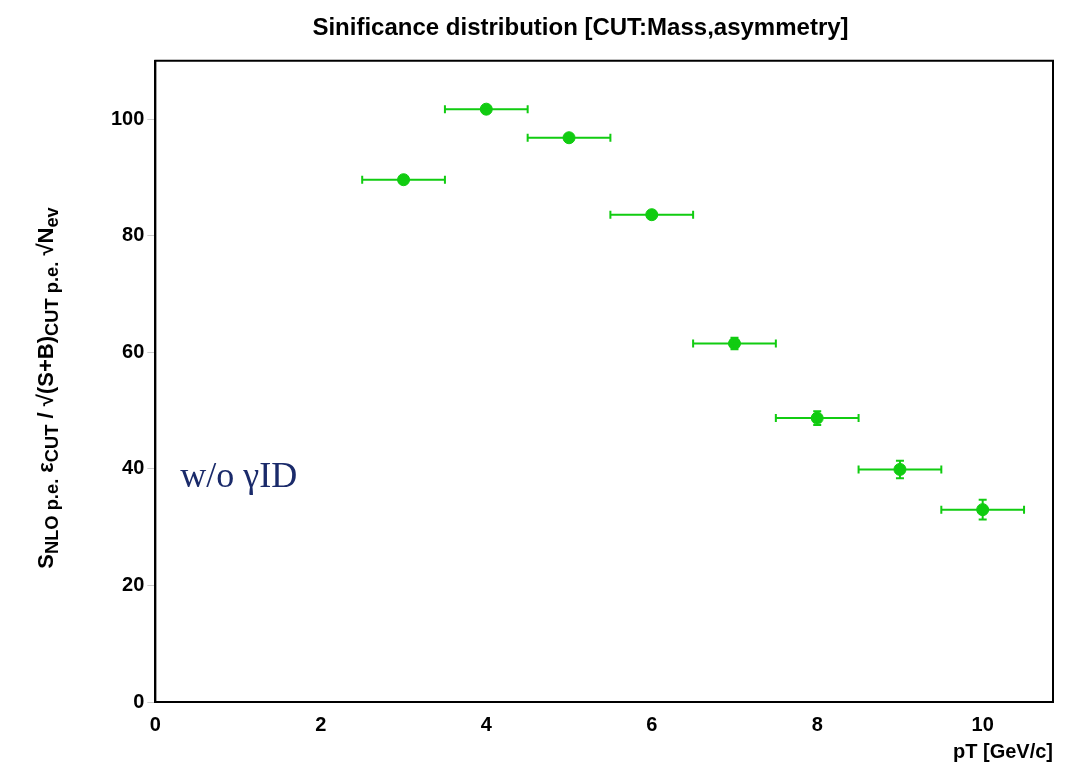 The height and width of the screenshot is (784, 1080). Describe the element at coordinates (486, 723) in the screenshot. I see `x-tick-label: 4` at that location.